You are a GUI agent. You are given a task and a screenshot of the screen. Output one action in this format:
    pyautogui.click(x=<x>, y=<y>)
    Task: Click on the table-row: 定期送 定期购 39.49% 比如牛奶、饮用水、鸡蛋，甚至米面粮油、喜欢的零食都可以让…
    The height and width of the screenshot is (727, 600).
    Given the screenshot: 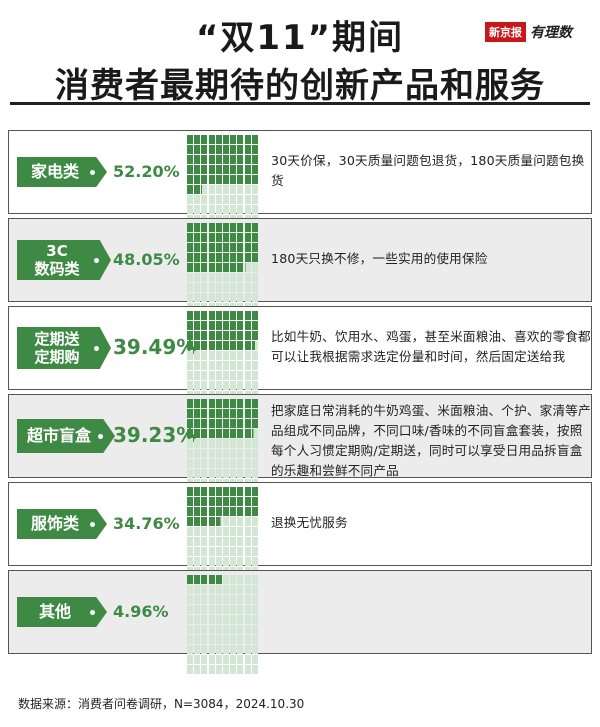 What is the action you would take?
    pyautogui.click(x=300, y=358)
    